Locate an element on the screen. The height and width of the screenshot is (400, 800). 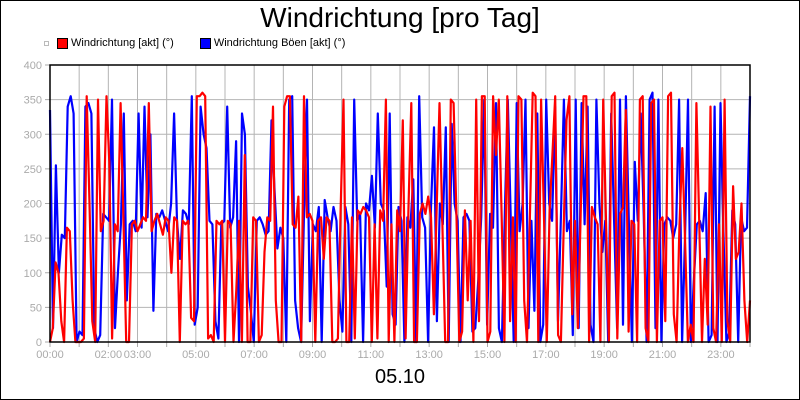
legend-item-windrichtung-boeen: Windrichtung Böen [akt] (°) is located at coordinates (272, 43).